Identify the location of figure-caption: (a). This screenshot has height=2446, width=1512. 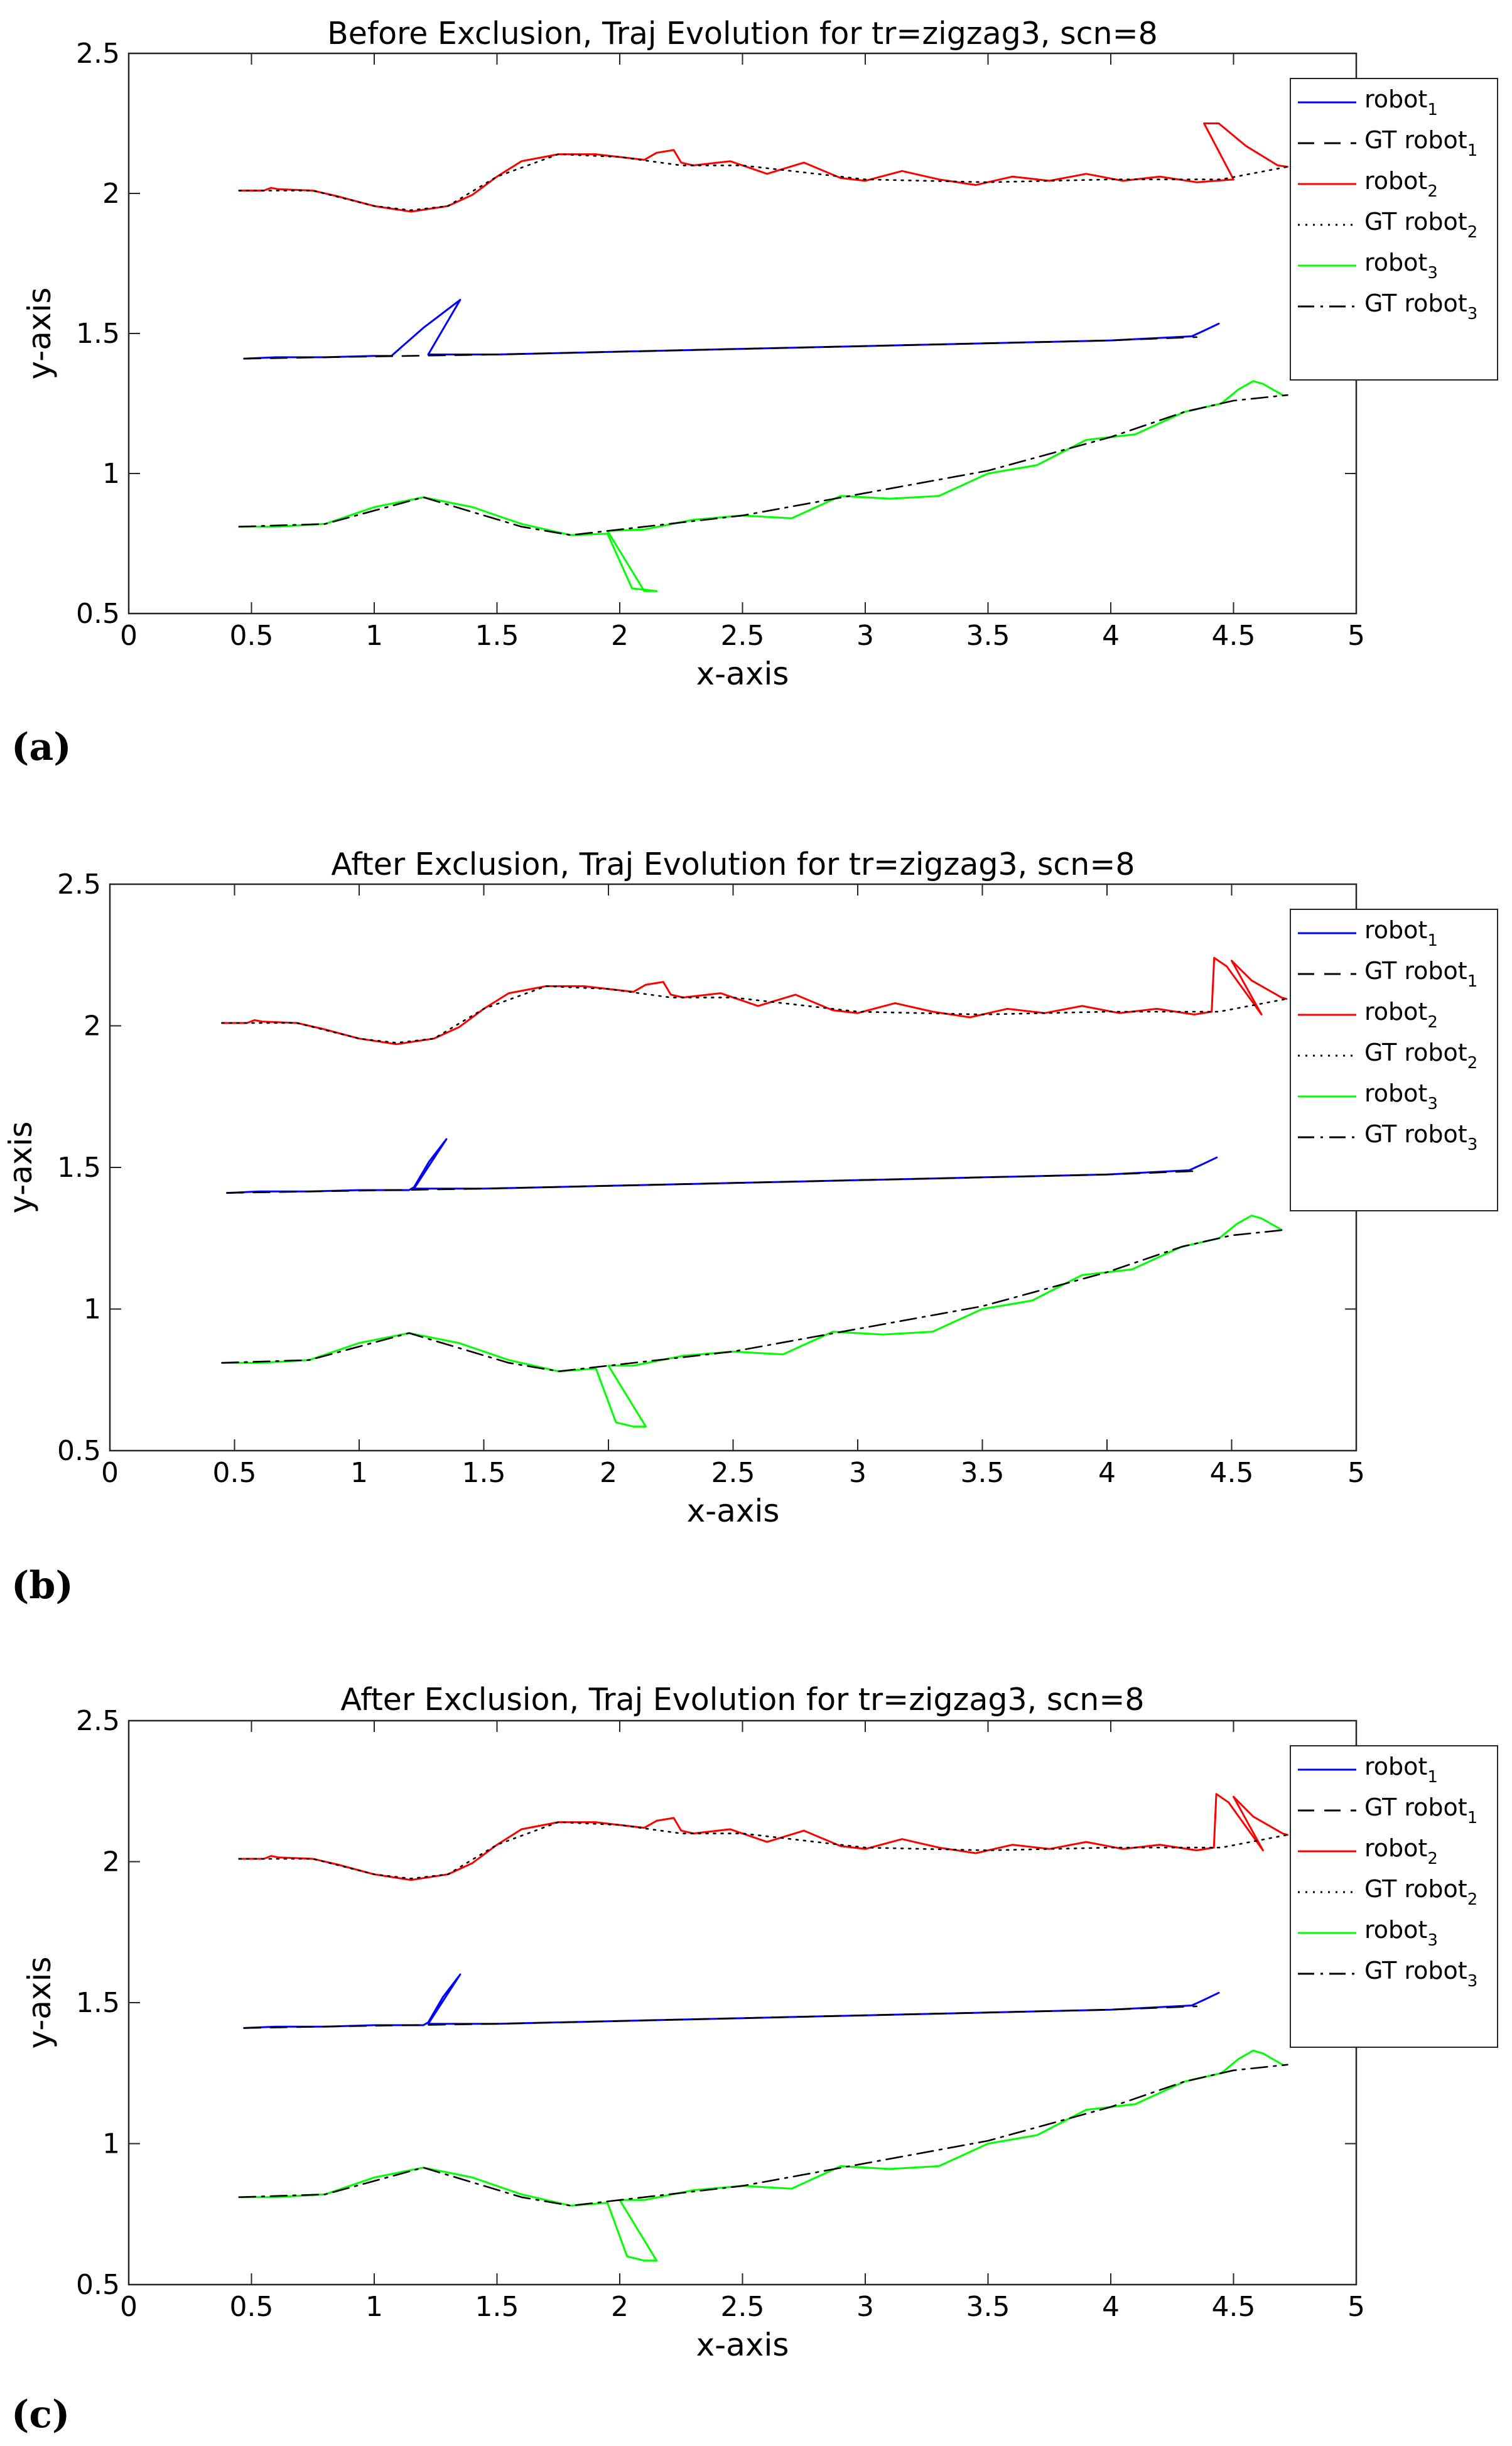
(41, 747).